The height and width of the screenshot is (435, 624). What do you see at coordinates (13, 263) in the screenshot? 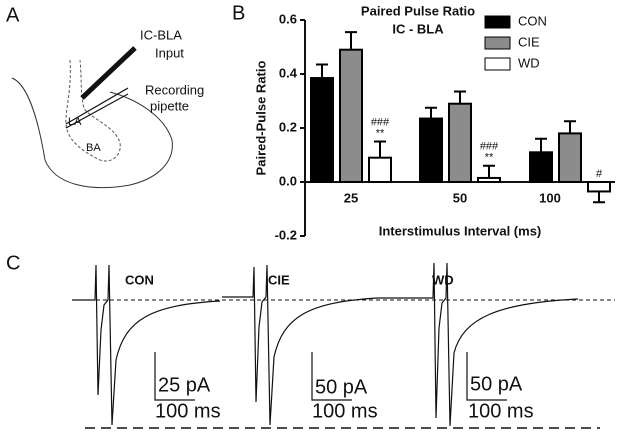
I see `panel-label: C` at bounding box center [13, 263].